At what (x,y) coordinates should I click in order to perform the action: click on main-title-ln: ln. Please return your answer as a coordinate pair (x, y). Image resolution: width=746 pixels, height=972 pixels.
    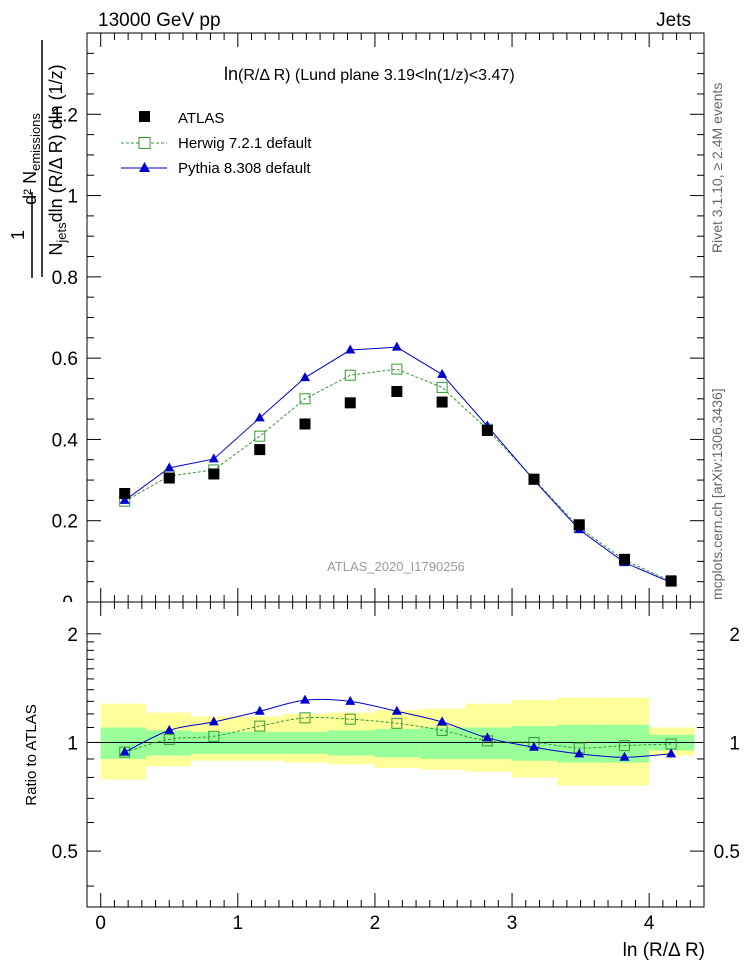
    Looking at the image, I should click on (231, 74).